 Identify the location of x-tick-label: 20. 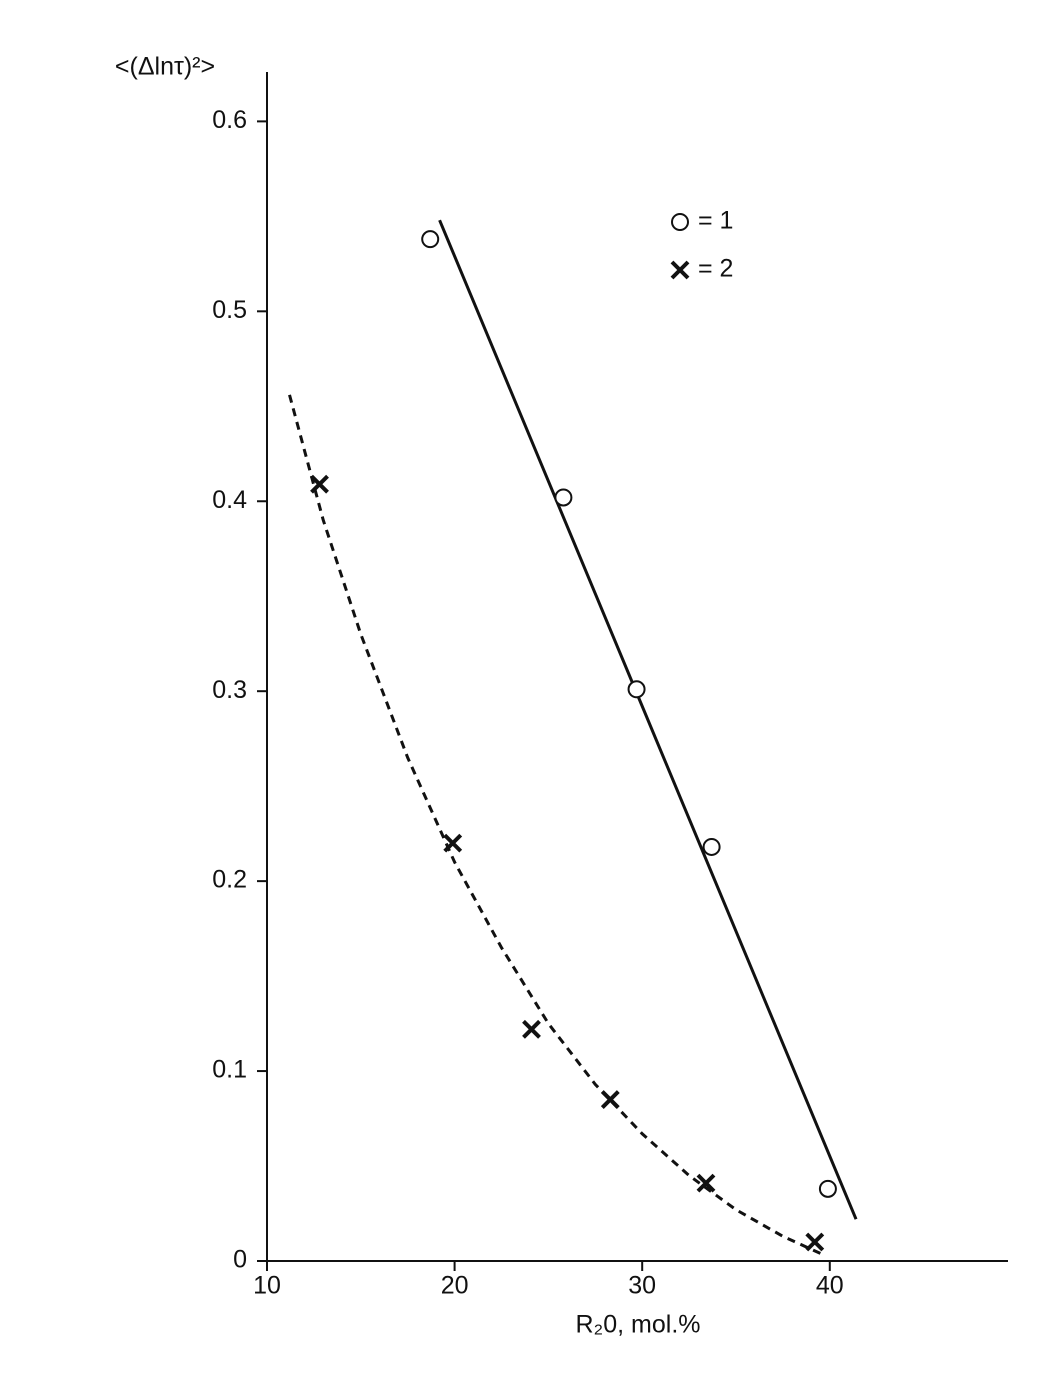
(455, 1286).